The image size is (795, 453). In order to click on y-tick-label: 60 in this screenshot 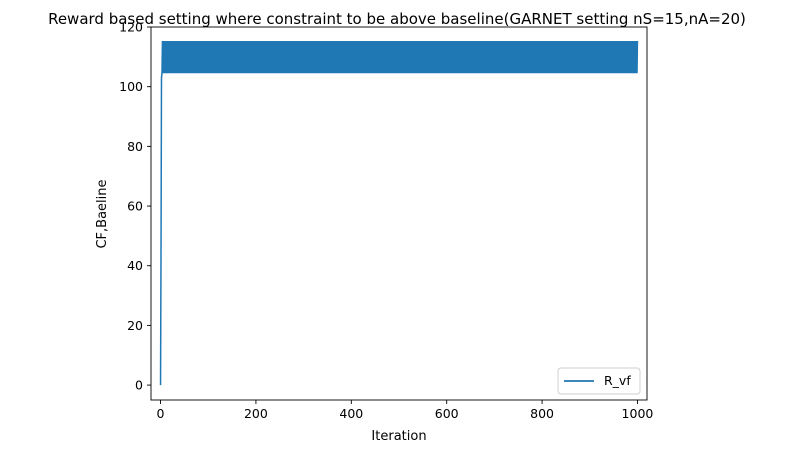, I will do `click(135, 206)`.